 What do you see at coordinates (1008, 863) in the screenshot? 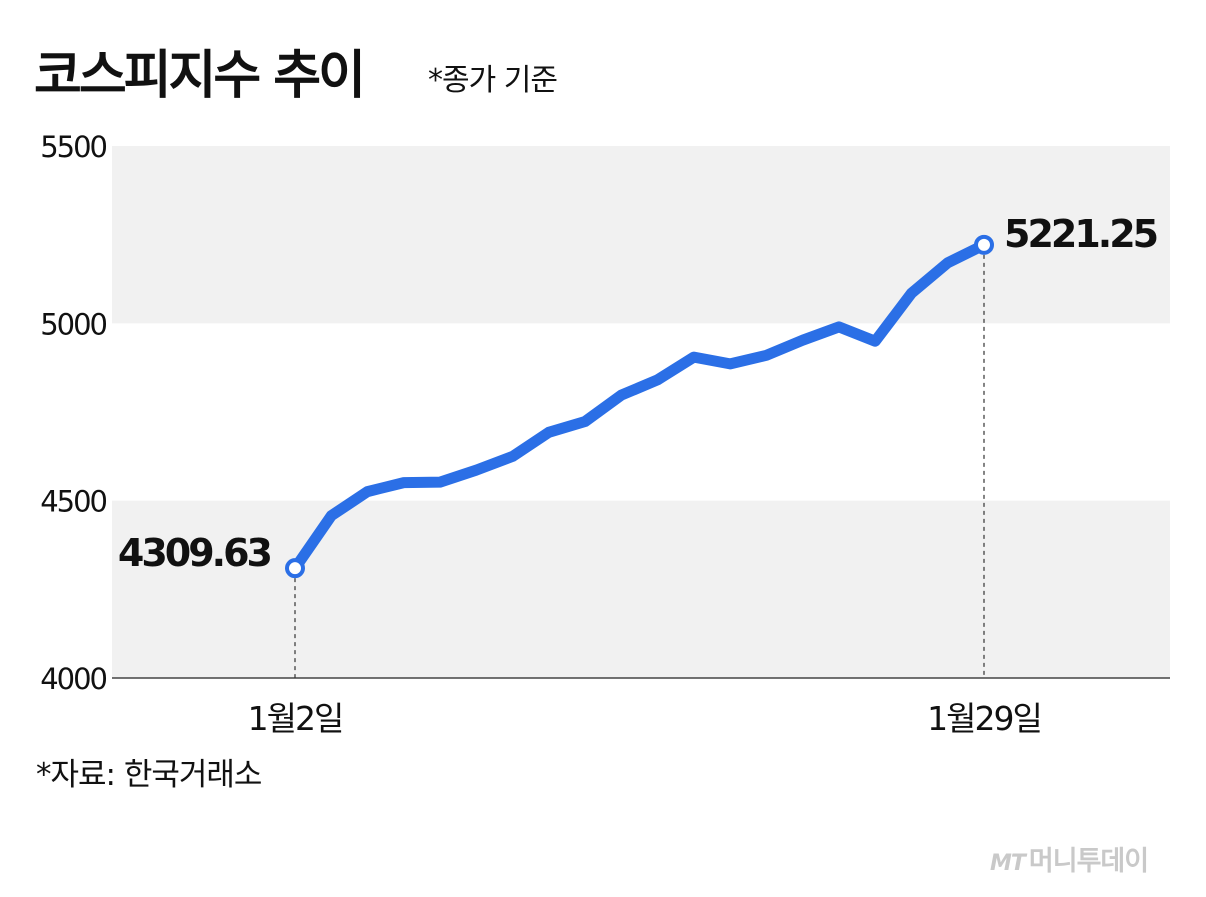
I see `logo-mt: MT` at bounding box center [1008, 863].